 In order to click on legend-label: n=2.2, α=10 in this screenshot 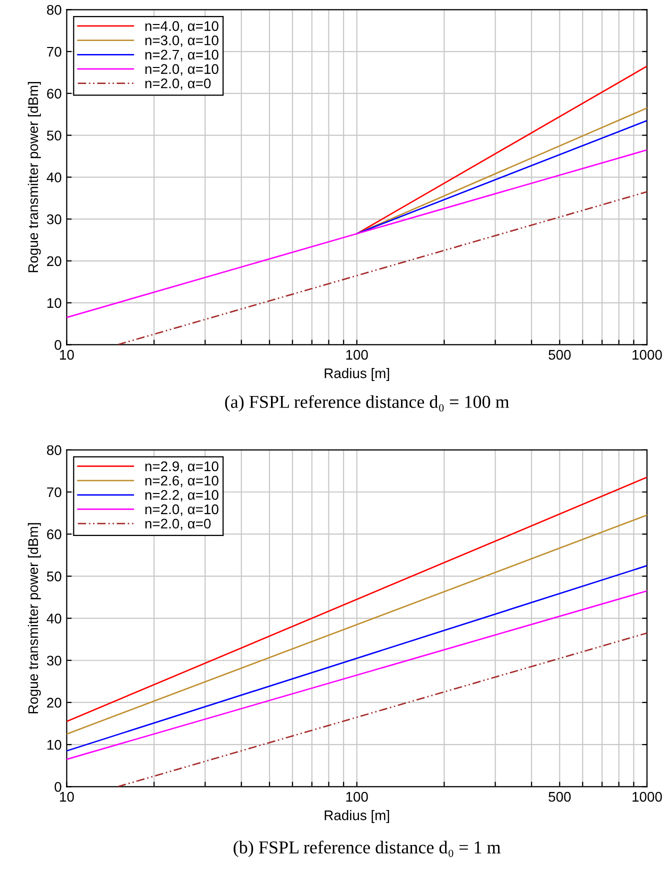, I will do `click(181, 496)`.